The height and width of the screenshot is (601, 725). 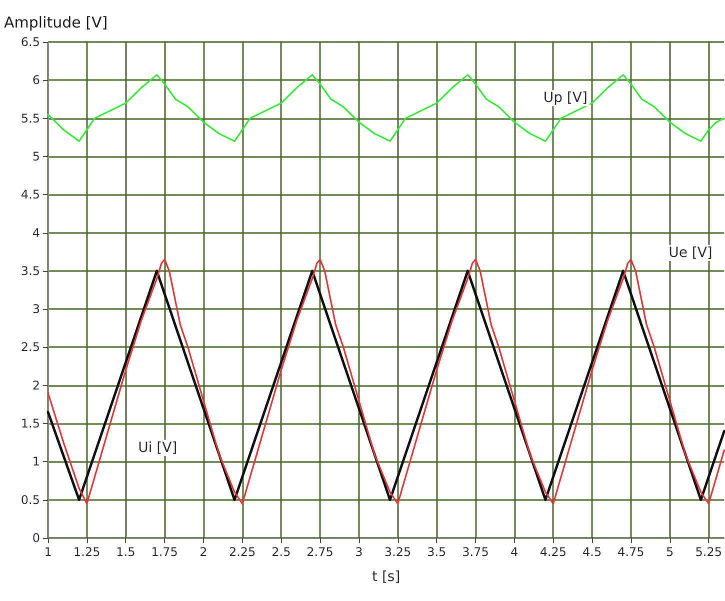 What do you see at coordinates (36, 233) in the screenshot?
I see `y-tick-label: 4` at bounding box center [36, 233].